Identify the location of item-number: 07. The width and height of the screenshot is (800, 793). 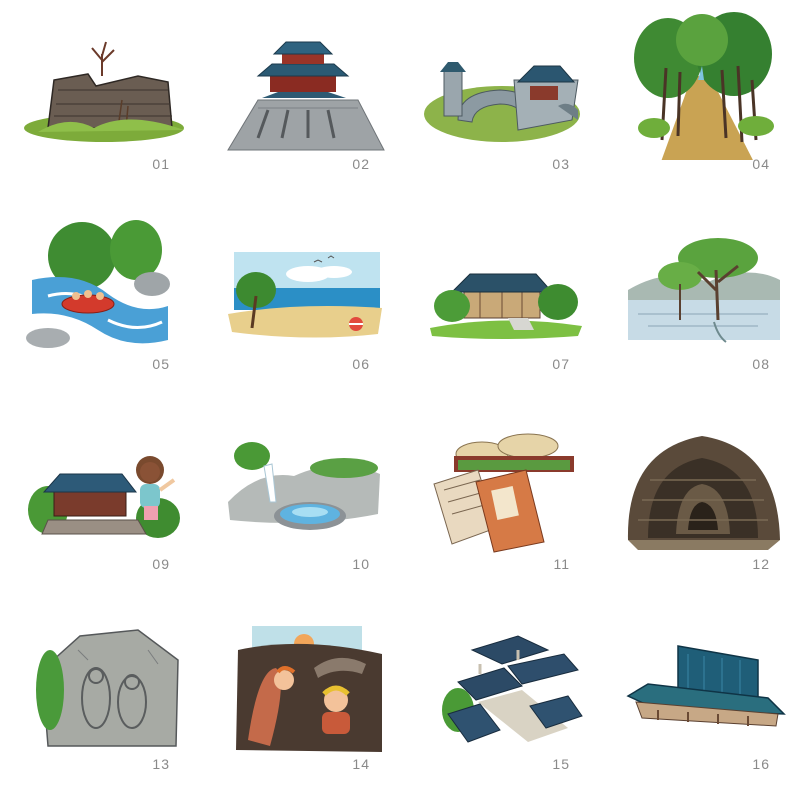
(561, 364).